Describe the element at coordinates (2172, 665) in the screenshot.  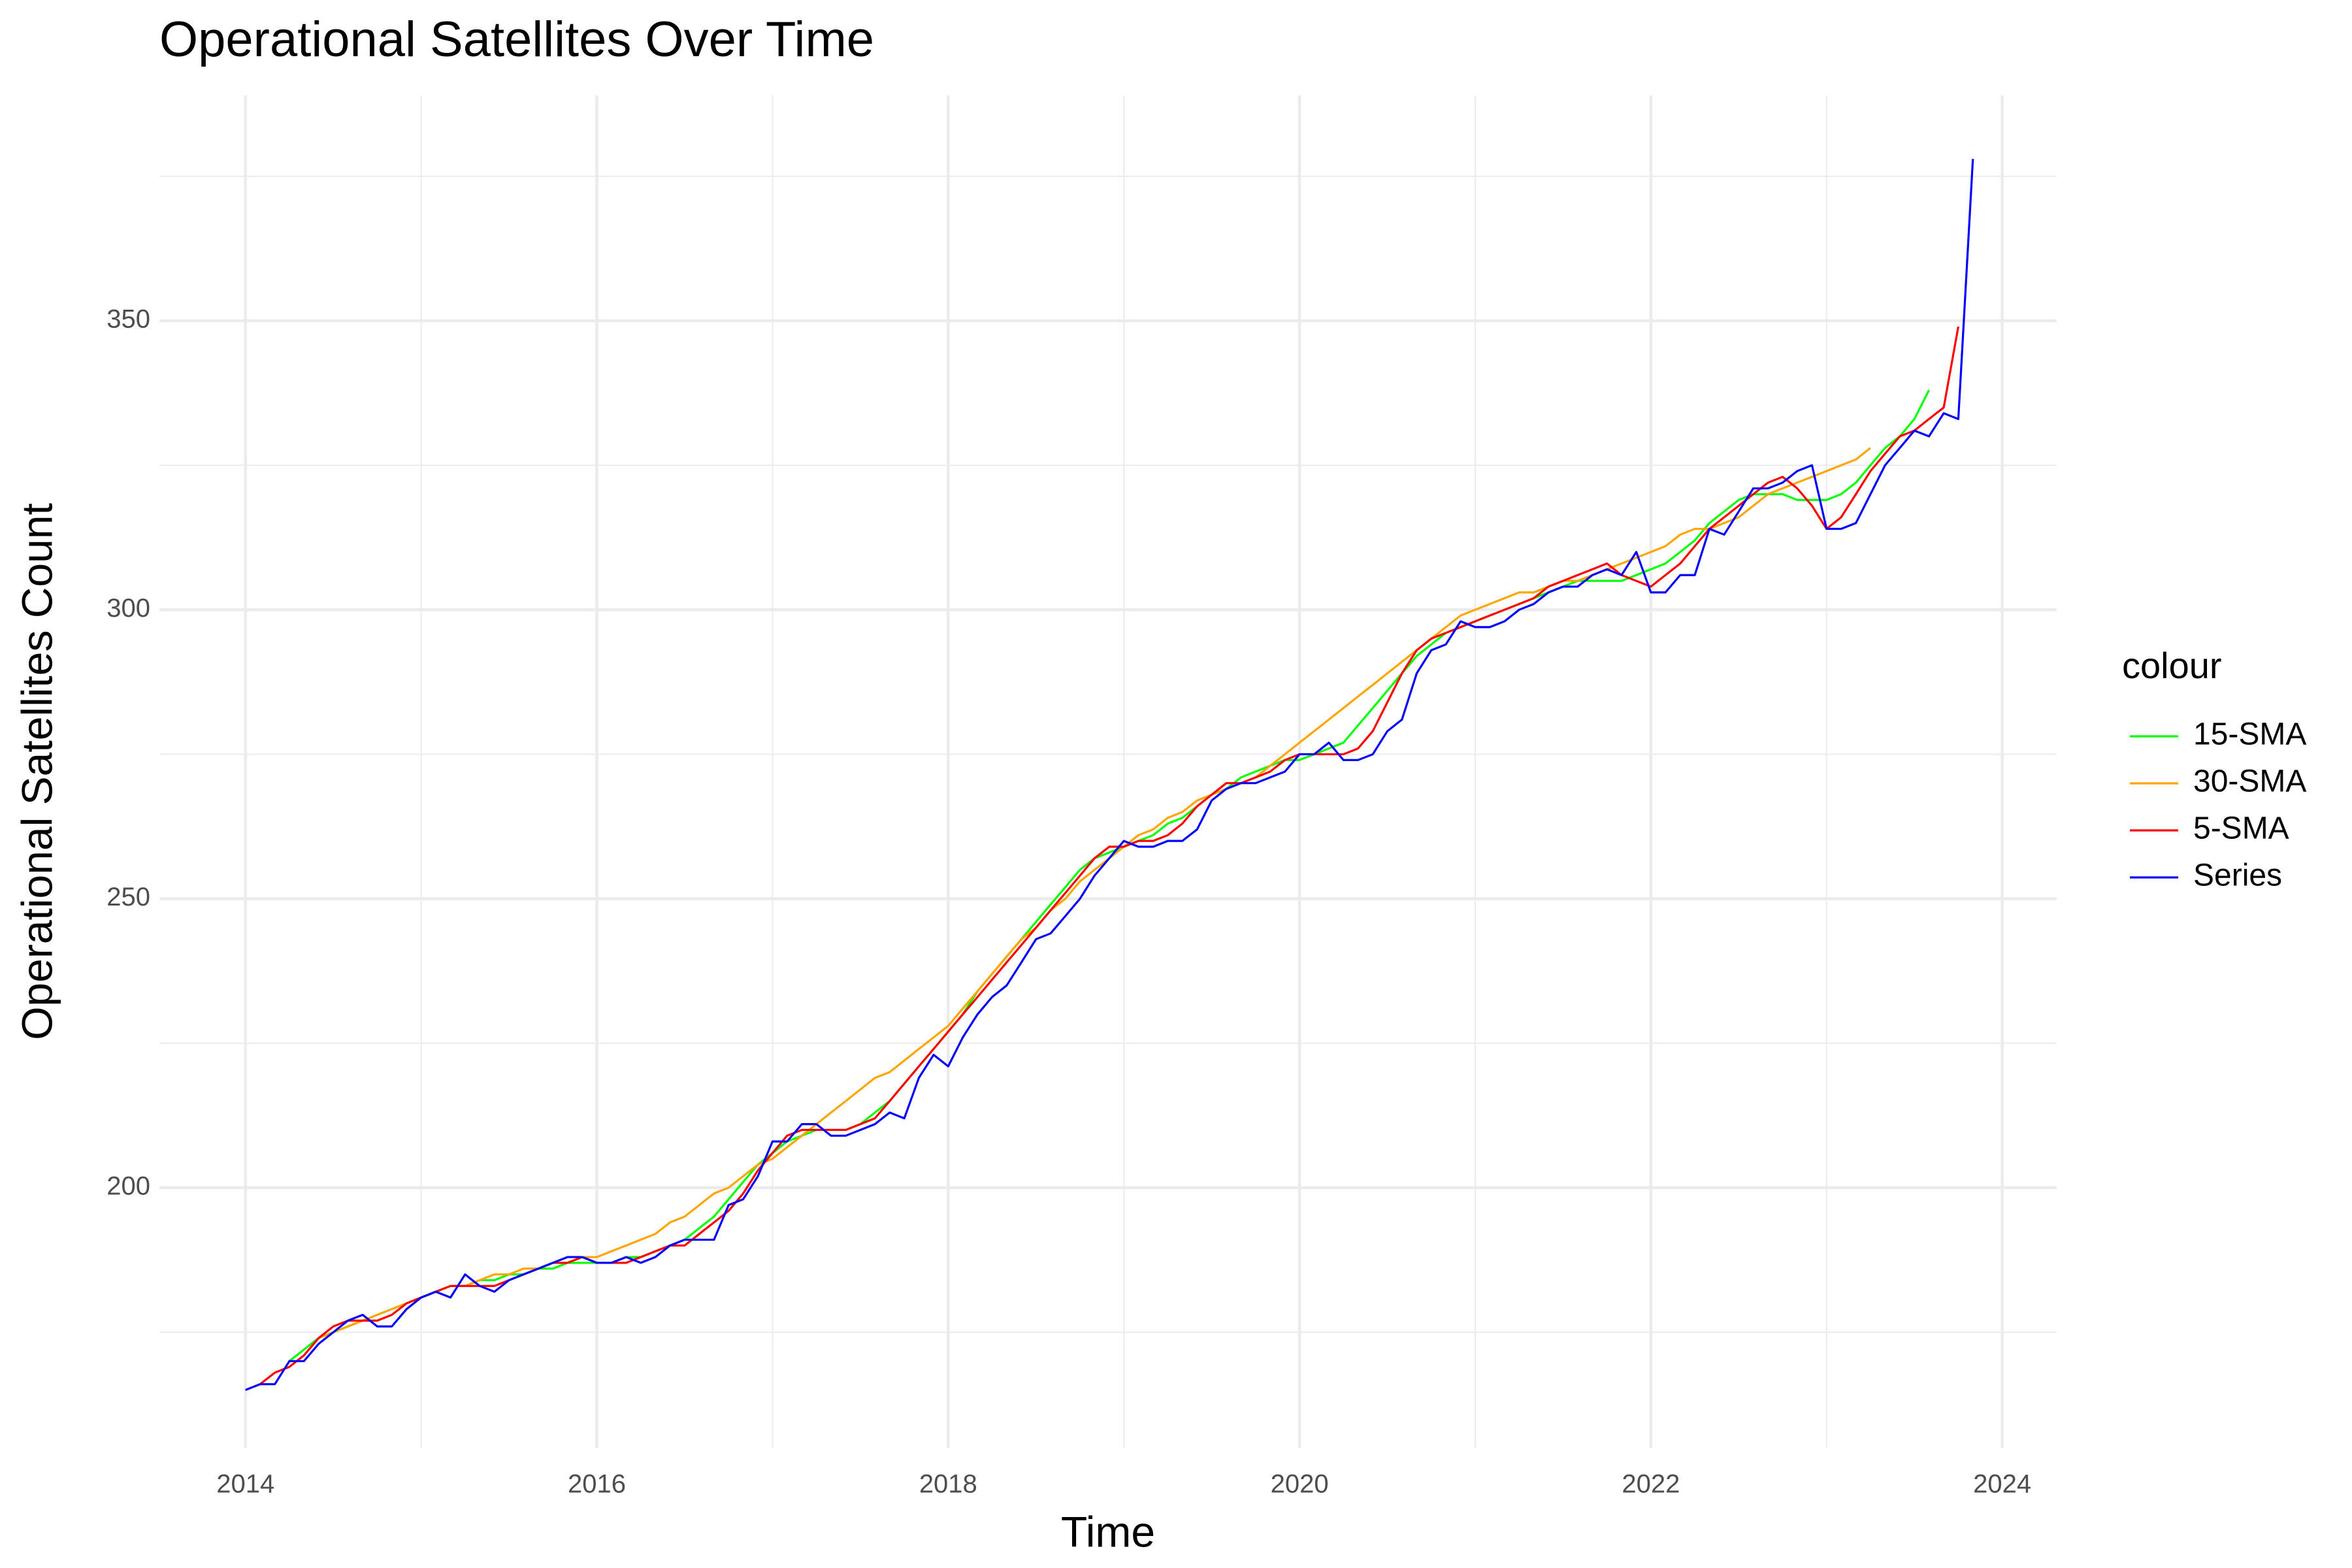
I see `legend-title: colour` at that location.